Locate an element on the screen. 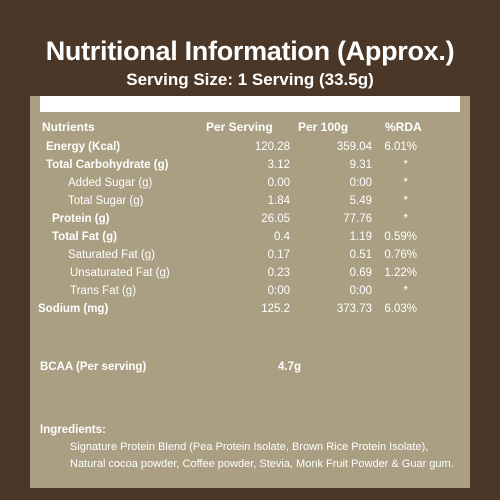 The height and width of the screenshot is (500, 500). col-rda: %RDA is located at coordinates (403, 127).